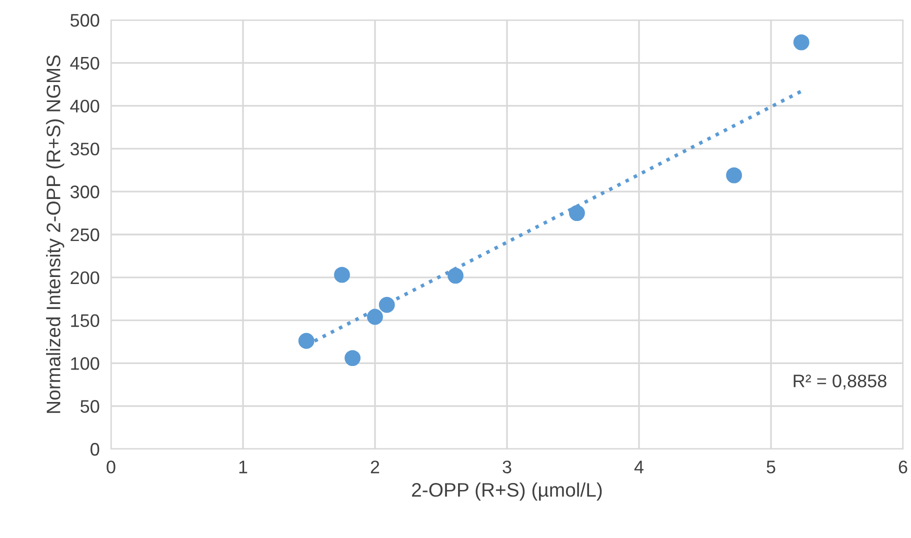 The height and width of the screenshot is (538, 911). What do you see at coordinates (85, 277) in the screenshot?
I see `y-tick-label: 200` at bounding box center [85, 277].